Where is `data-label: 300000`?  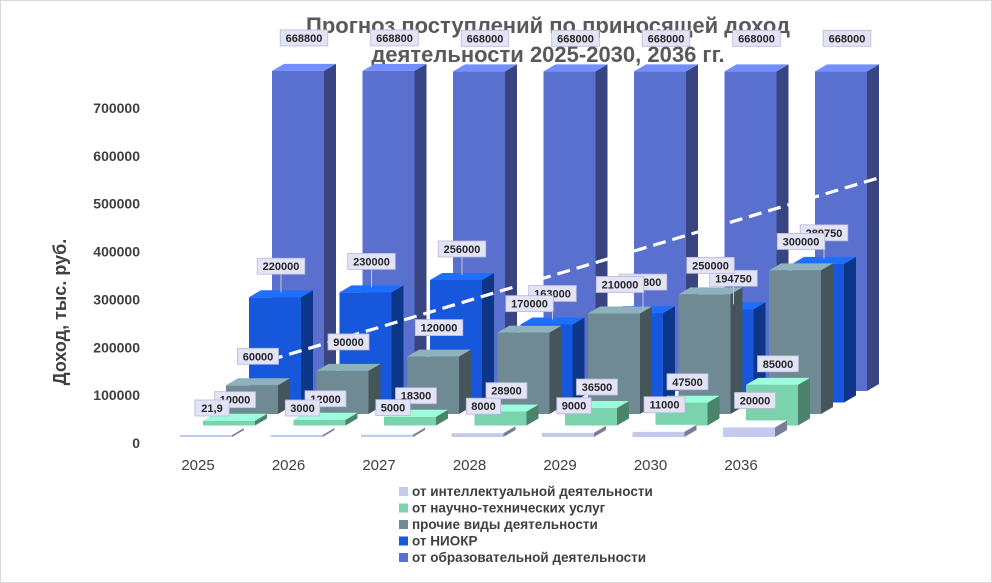
data-label: 300000 is located at coordinates (801, 241).